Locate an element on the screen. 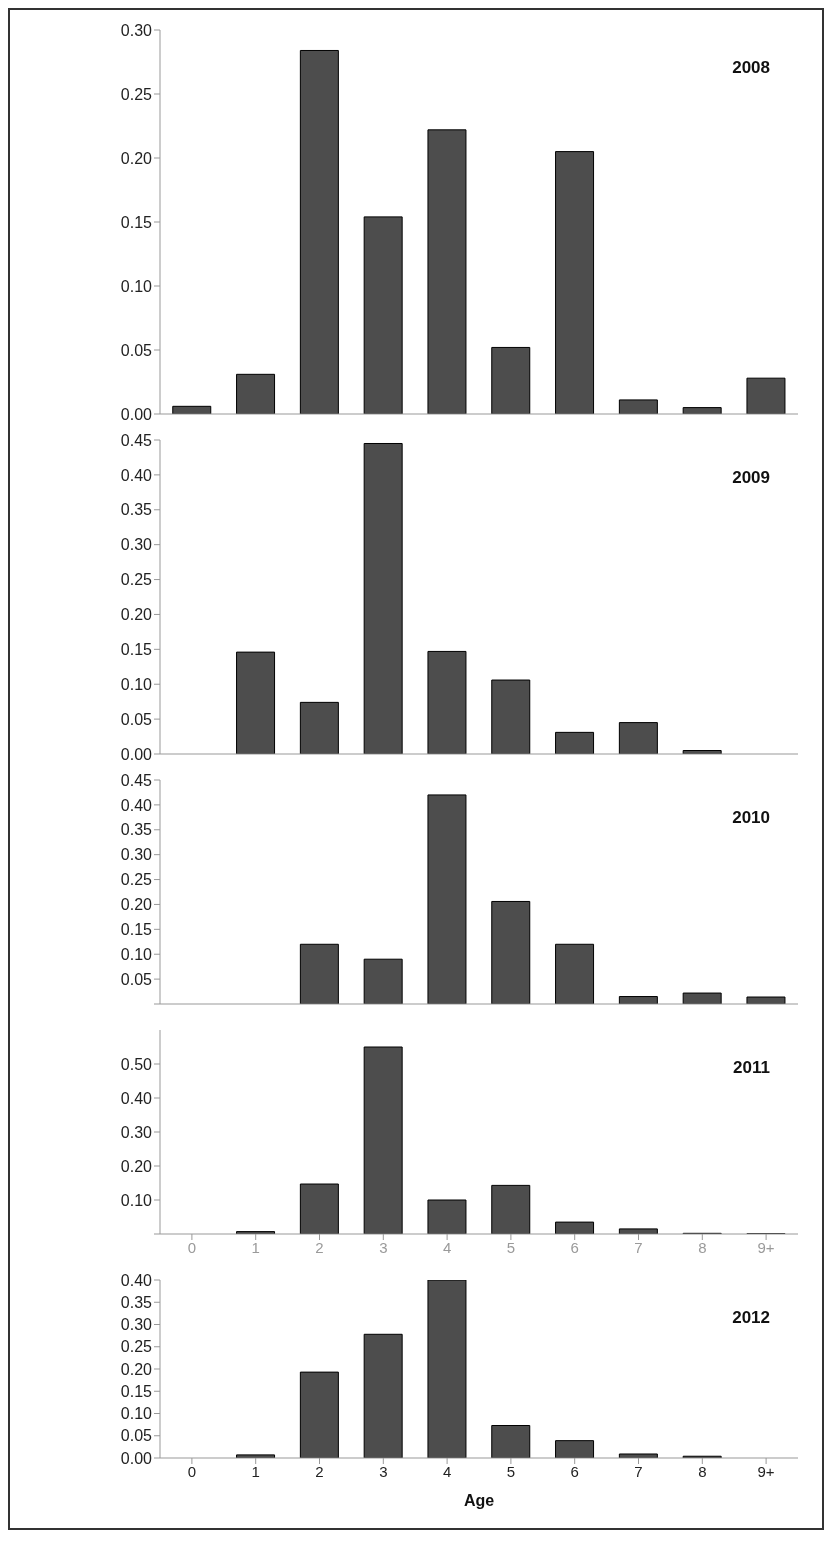 This screenshot has width=830, height=1564. text: 2009 is located at coordinates (751, 478).